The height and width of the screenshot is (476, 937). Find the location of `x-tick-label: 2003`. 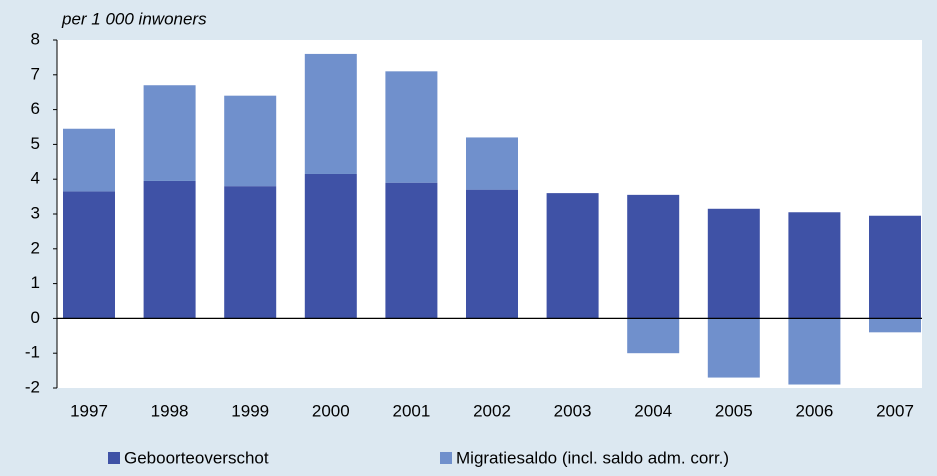

x-tick-label: 2003 is located at coordinates (573, 410).